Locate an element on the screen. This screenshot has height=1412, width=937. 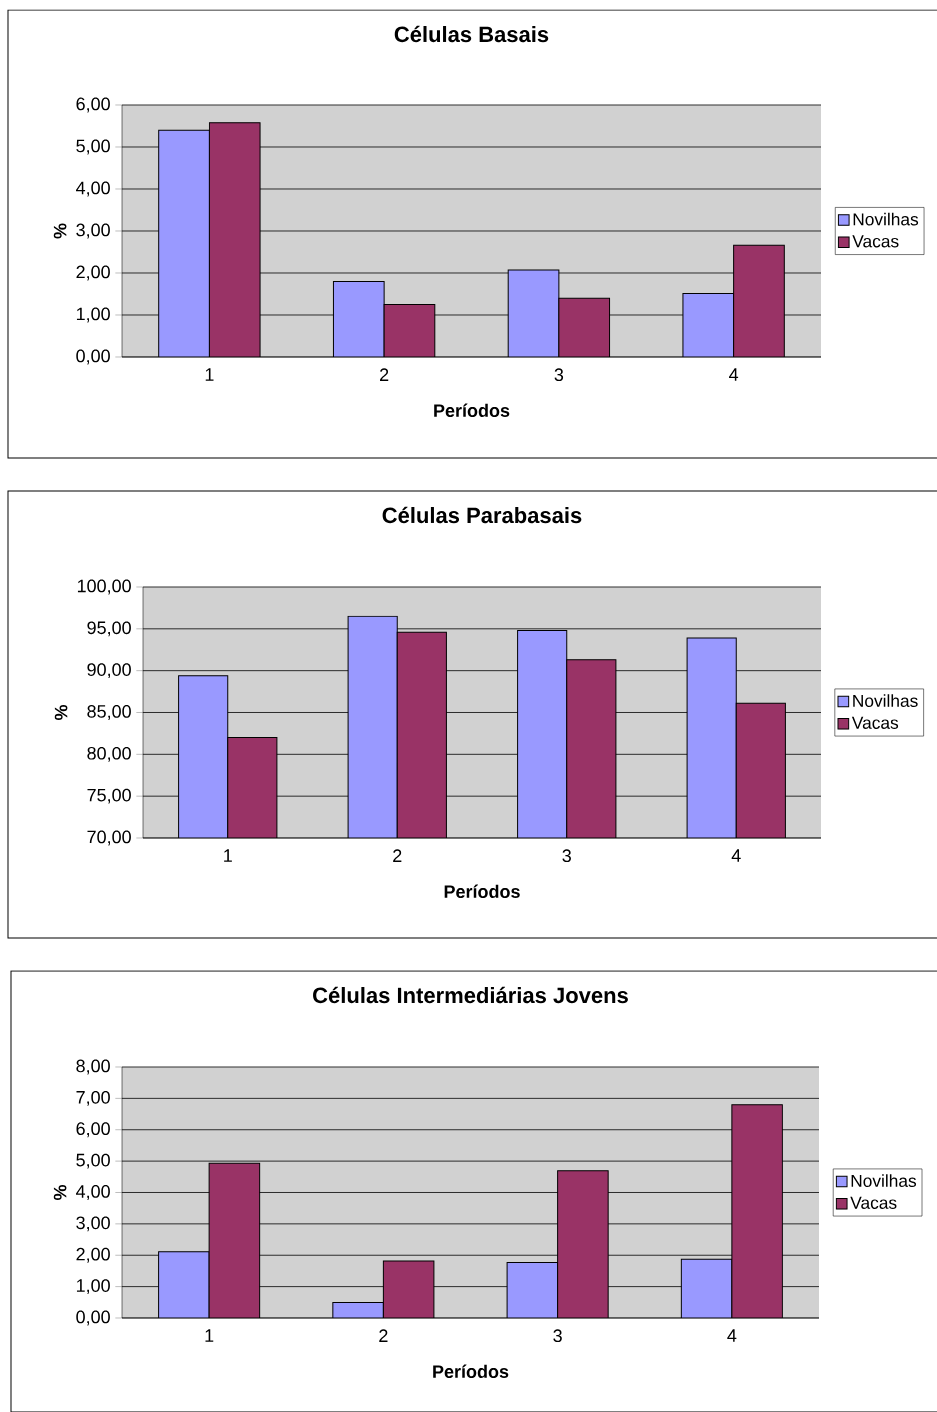
chart-title: Células Intermediárias Jovens is located at coordinates (470, 995).